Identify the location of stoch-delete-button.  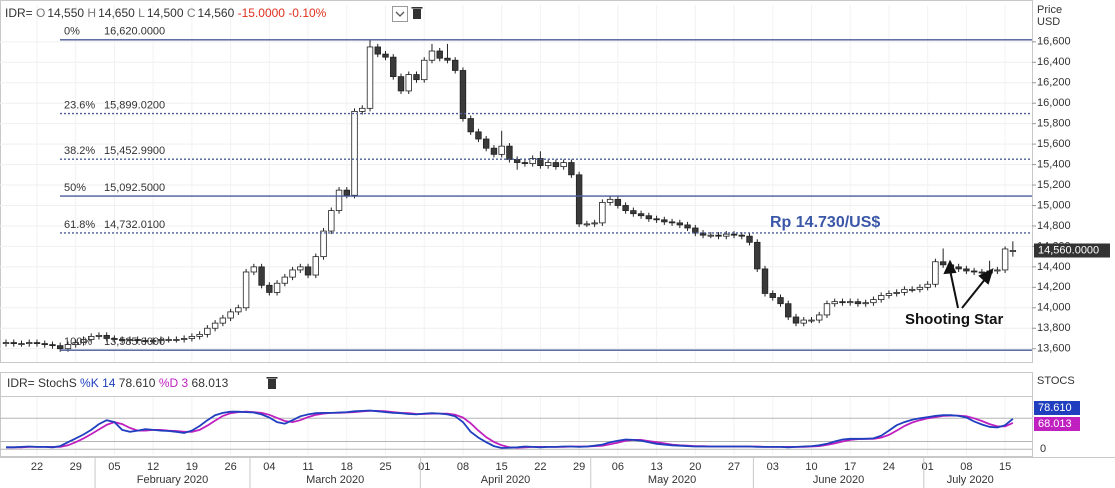
(272, 383).